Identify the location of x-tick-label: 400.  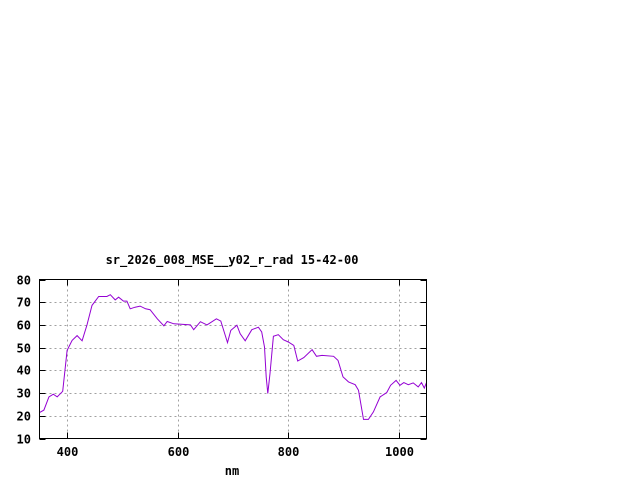
(68, 452).